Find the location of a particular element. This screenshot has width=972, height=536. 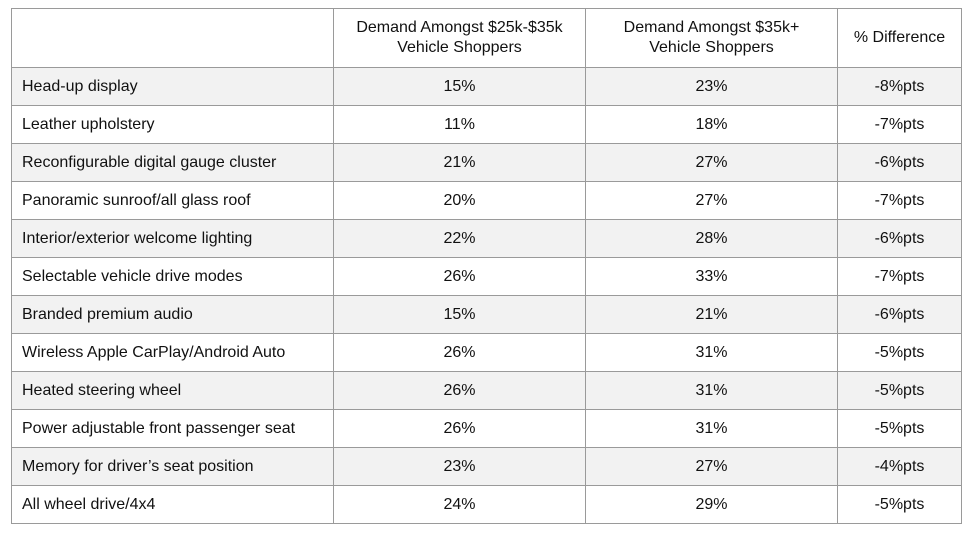

demand-25k-35k-cell: 24% is located at coordinates (459, 504).